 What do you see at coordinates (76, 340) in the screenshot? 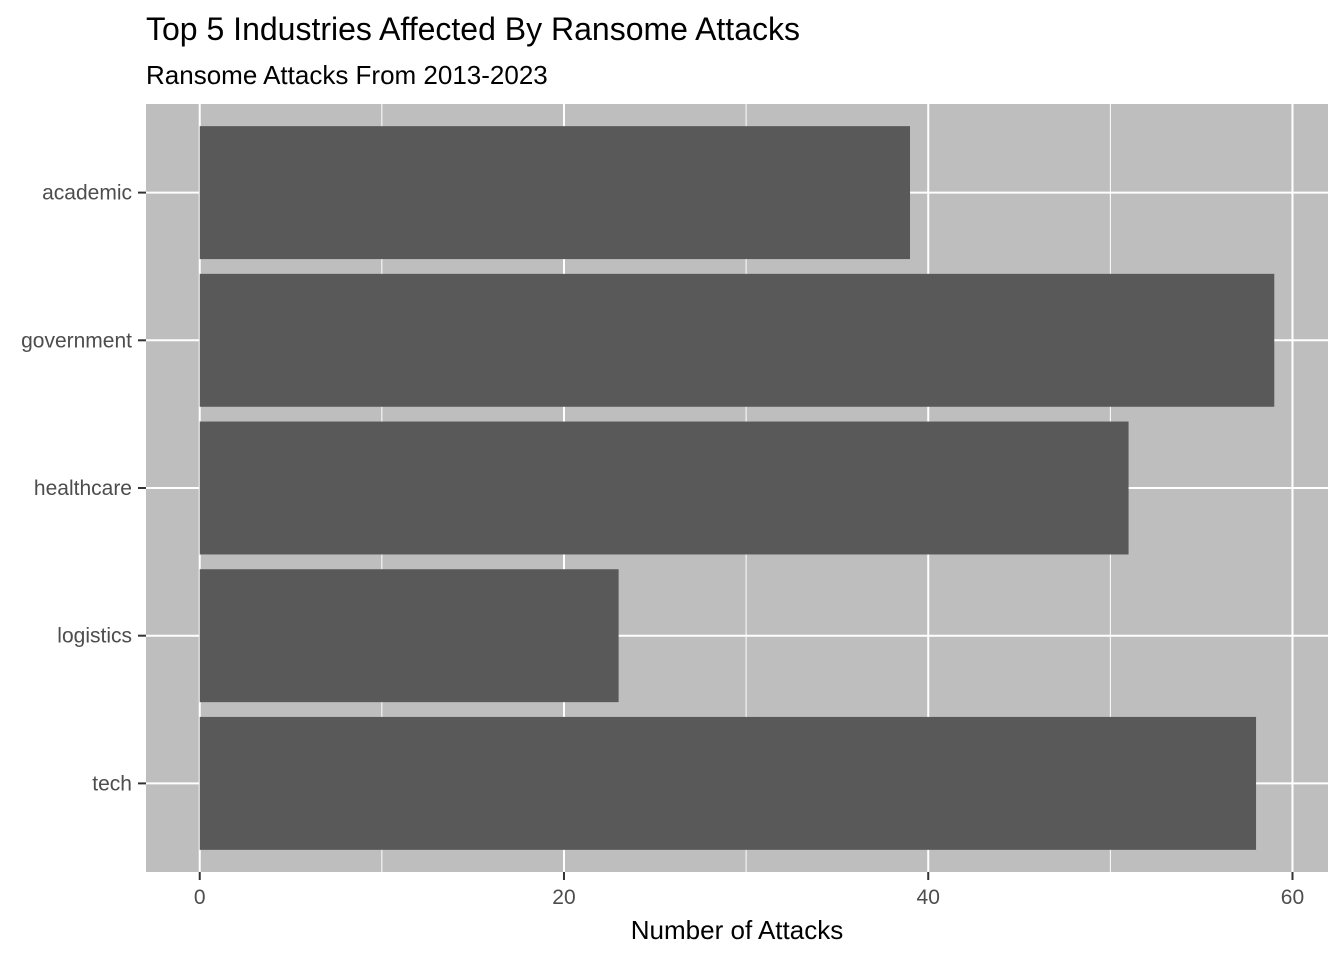
I see `y-tick-label: government` at bounding box center [76, 340].